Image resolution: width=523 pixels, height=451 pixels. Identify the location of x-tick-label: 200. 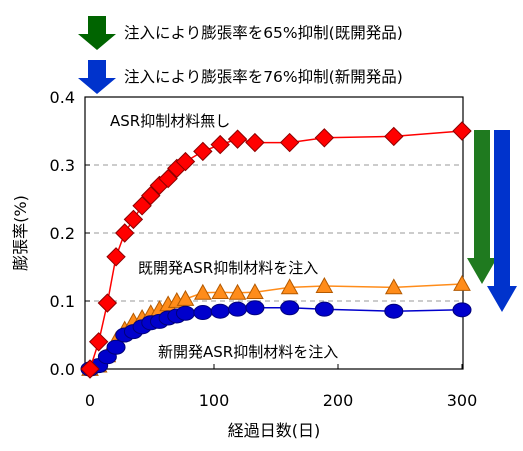
(338, 400).